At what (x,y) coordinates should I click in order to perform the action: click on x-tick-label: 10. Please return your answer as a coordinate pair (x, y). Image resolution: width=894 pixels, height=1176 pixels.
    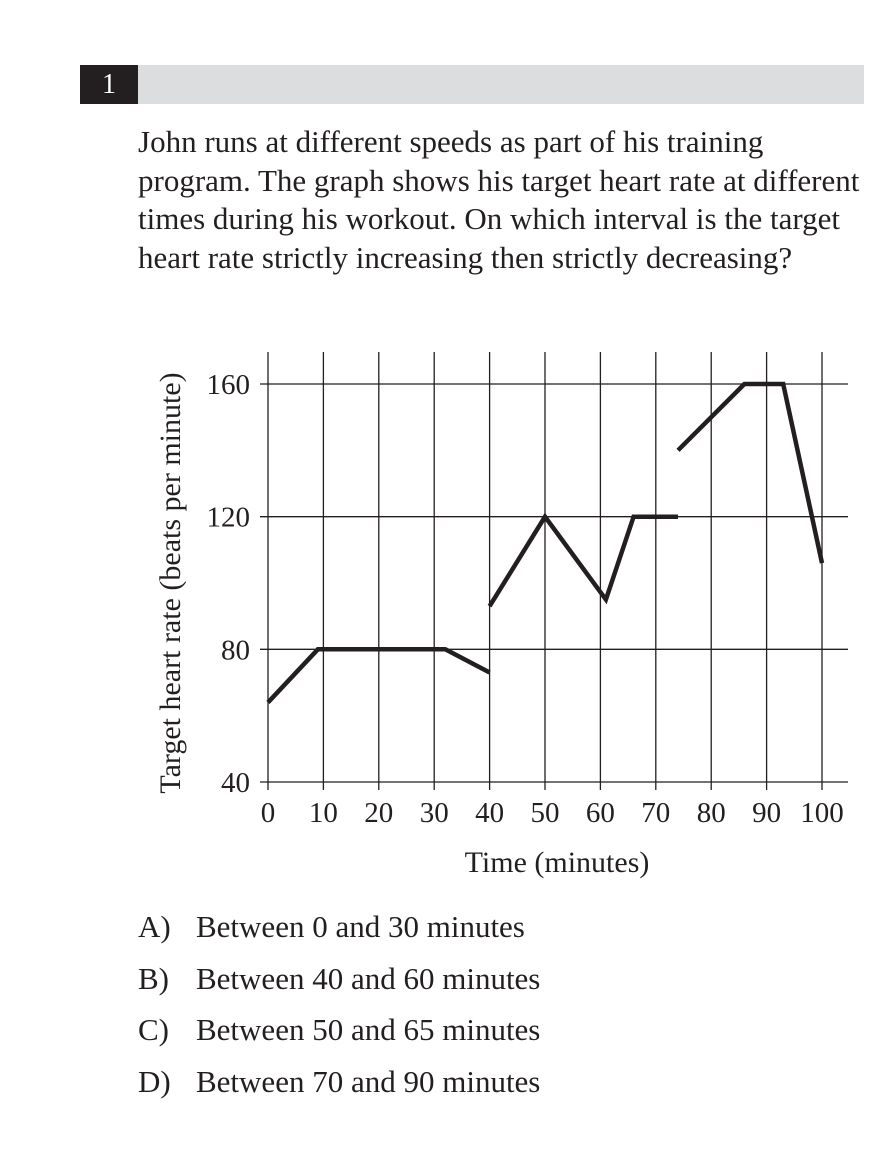
    Looking at the image, I should click on (323, 813).